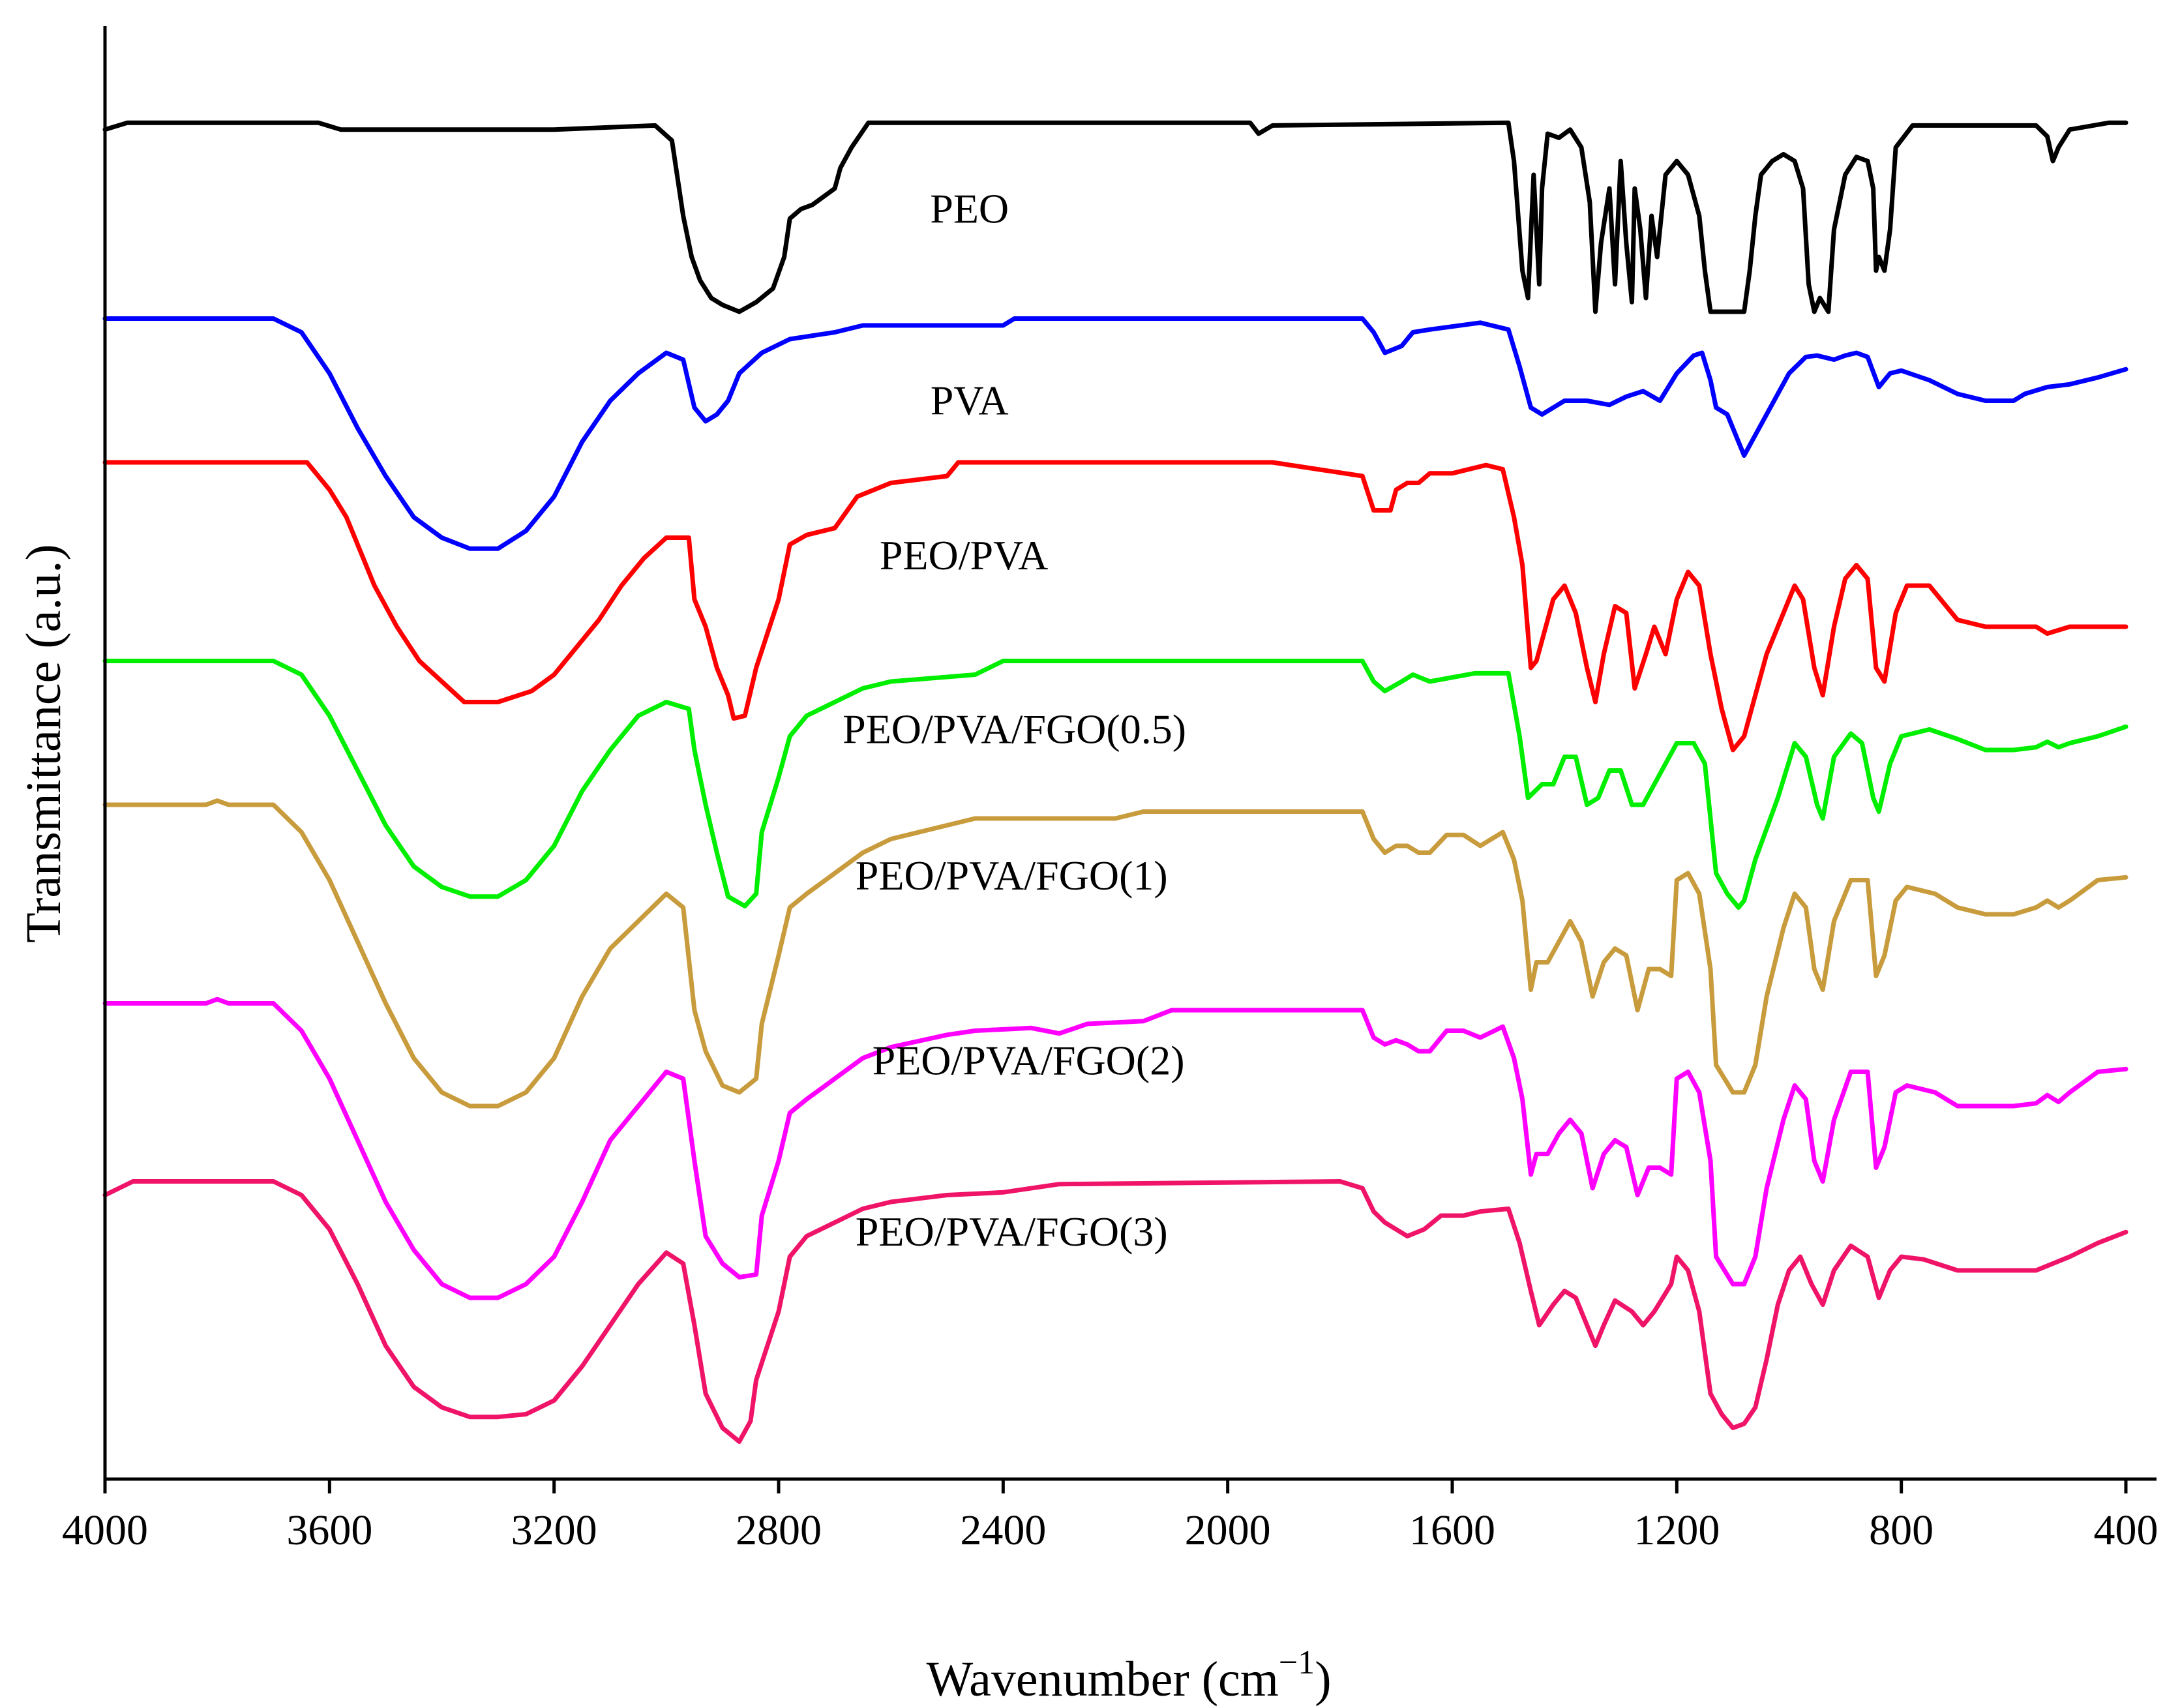 This screenshot has height=1708, width=2180. Describe the element at coordinates (970, 209) in the screenshot. I see `series-label-peo: PEO` at that location.